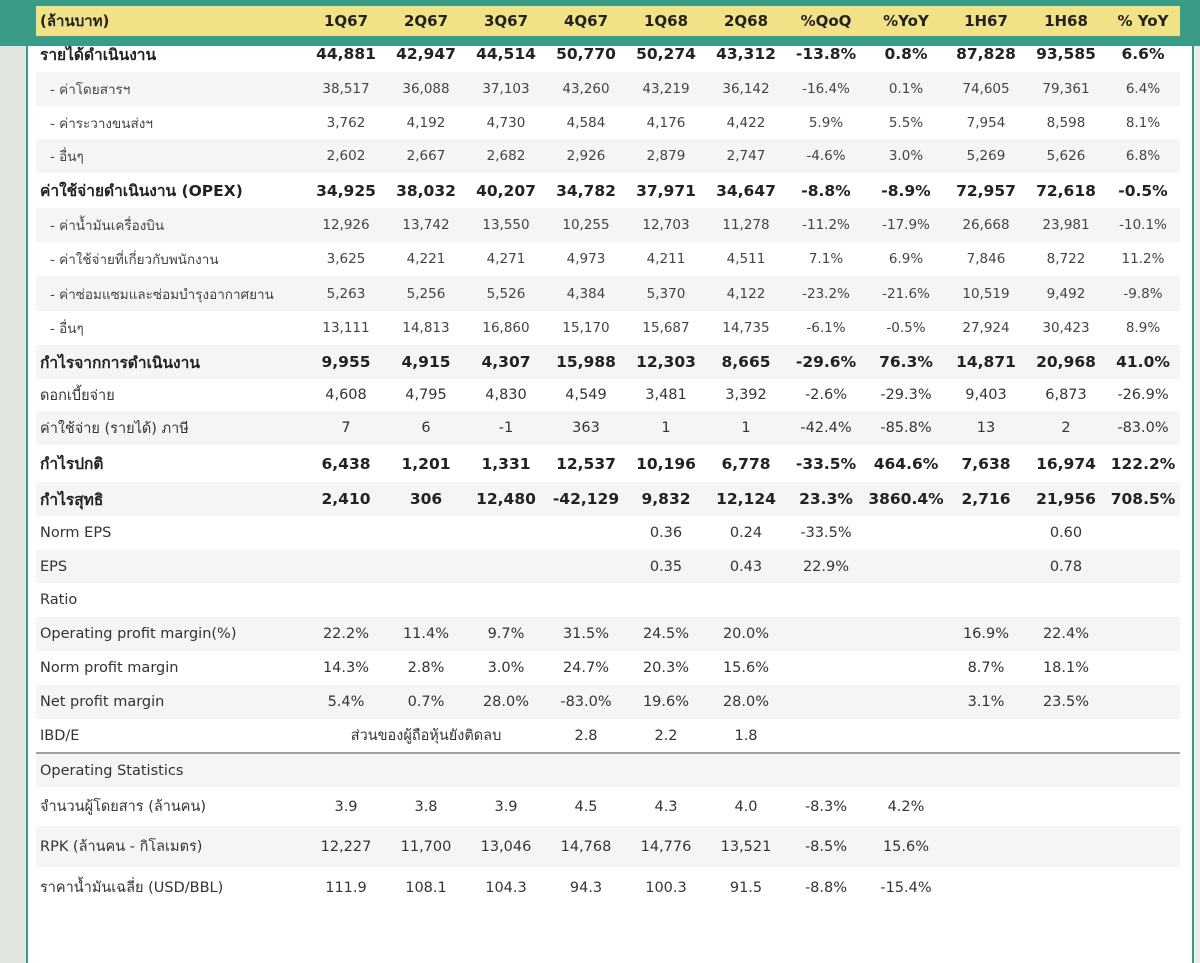 Image resolution: width=1200 pixels, height=963 pixels. Describe the element at coordinates (906, 122) in the screenshot. I see `table-cell: 5.5%` at that location.